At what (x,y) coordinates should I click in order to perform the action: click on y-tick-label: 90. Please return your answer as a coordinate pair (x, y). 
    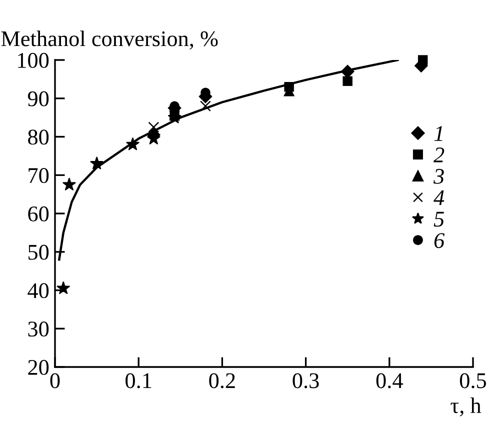
    Looking at the image, I should click on (38, 98).